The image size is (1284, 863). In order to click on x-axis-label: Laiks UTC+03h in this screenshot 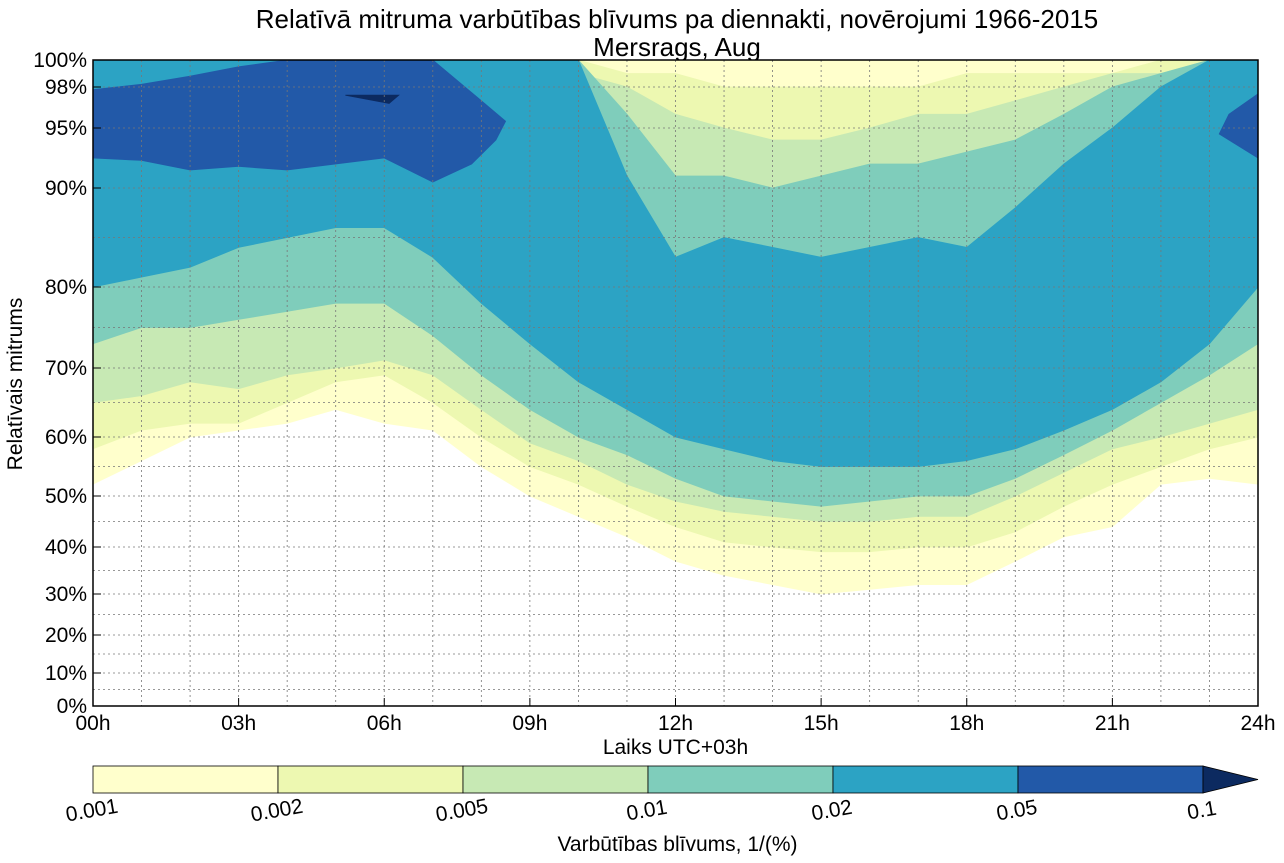, I will do `click(675, 747)`.